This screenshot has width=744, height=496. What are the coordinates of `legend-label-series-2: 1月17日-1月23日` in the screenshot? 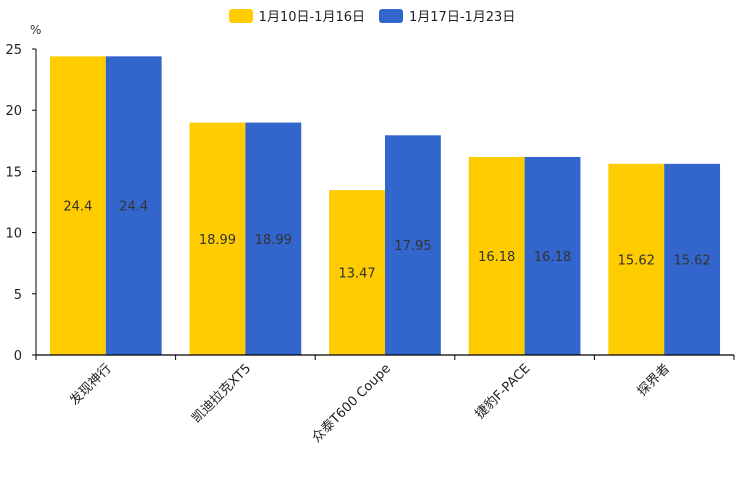 It's located at (462, 17).